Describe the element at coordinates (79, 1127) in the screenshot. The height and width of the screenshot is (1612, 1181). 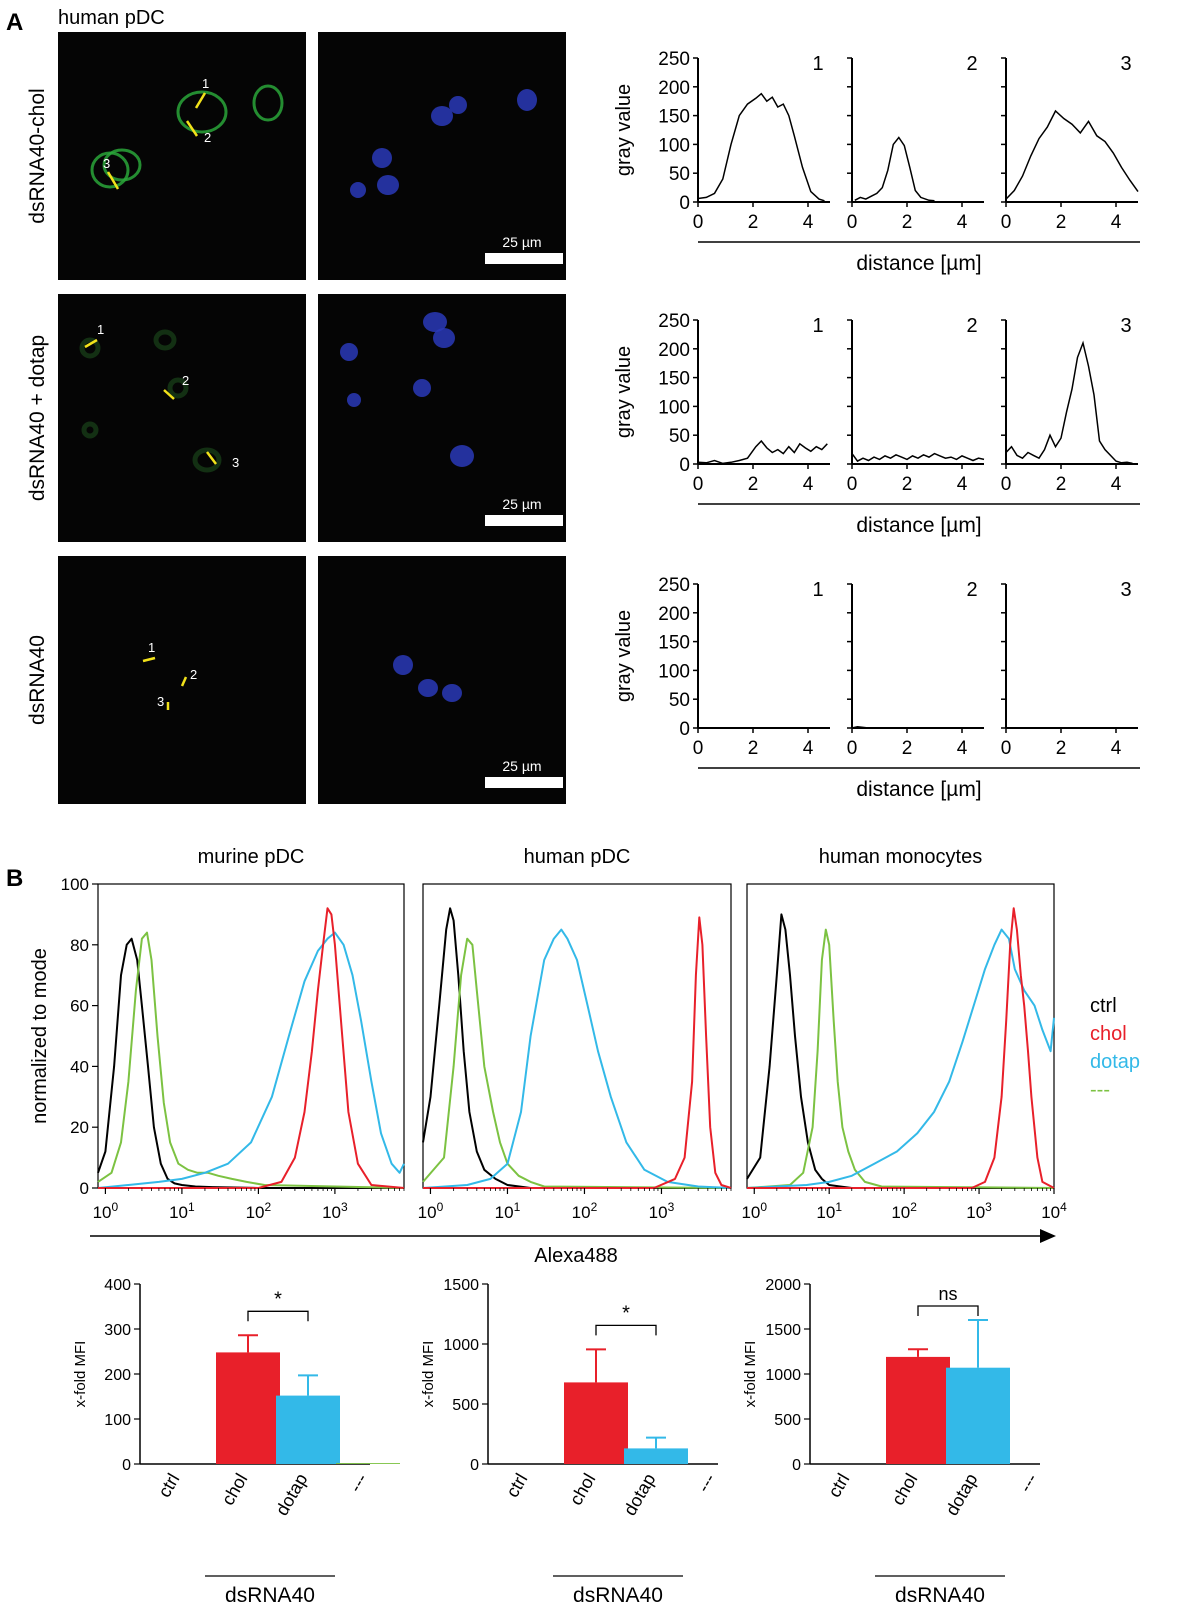
I see `y-tick-label: 20` at that location.